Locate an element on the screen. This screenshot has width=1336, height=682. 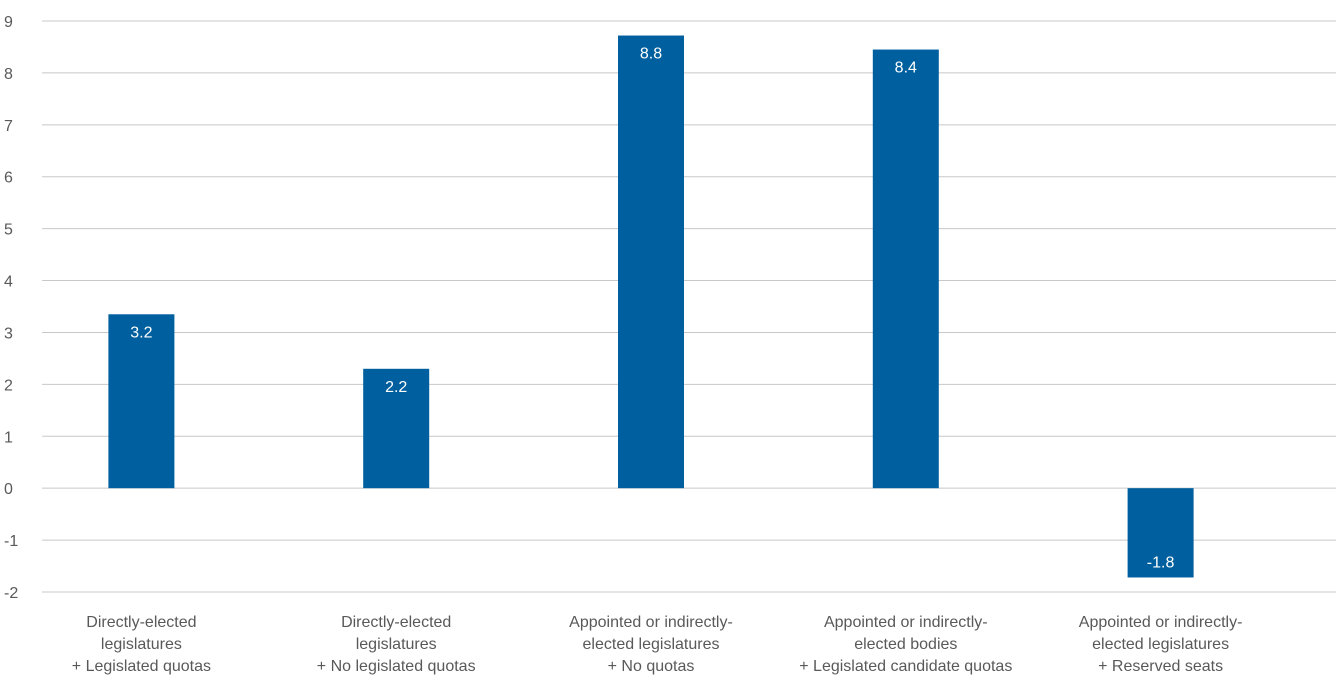
y-tick-label: 4 is located at coordinates (8, 282).